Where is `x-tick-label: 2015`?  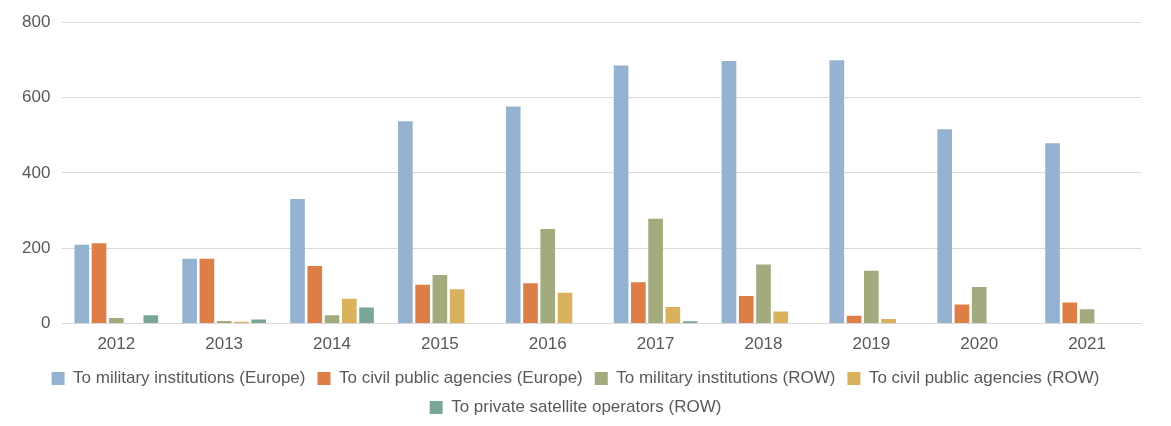 x-tick-label: 2015 is located at coordinates (439, 344).